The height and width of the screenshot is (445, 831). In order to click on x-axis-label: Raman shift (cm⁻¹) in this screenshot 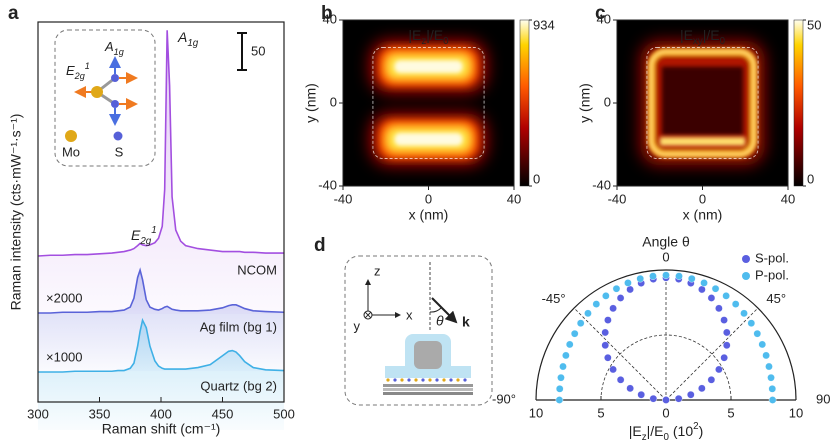, I will do `click(161, 429)`.